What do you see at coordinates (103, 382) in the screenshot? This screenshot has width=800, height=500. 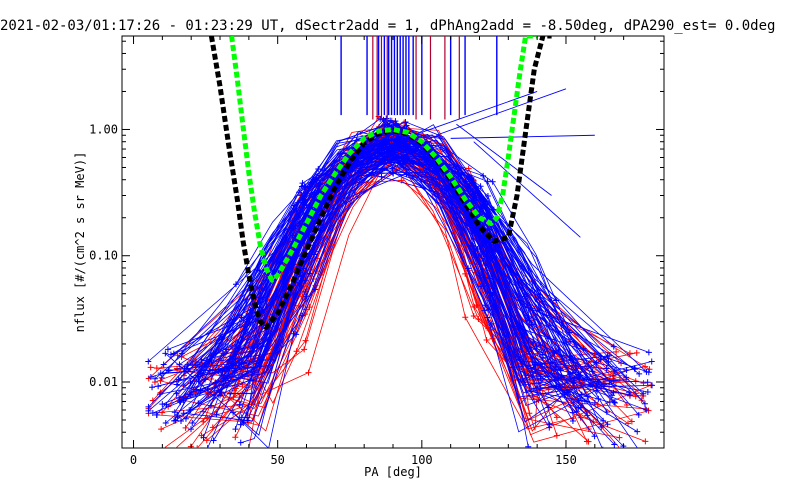 I see `y-tick-label: 0.01` at bounding box center [103, 382].